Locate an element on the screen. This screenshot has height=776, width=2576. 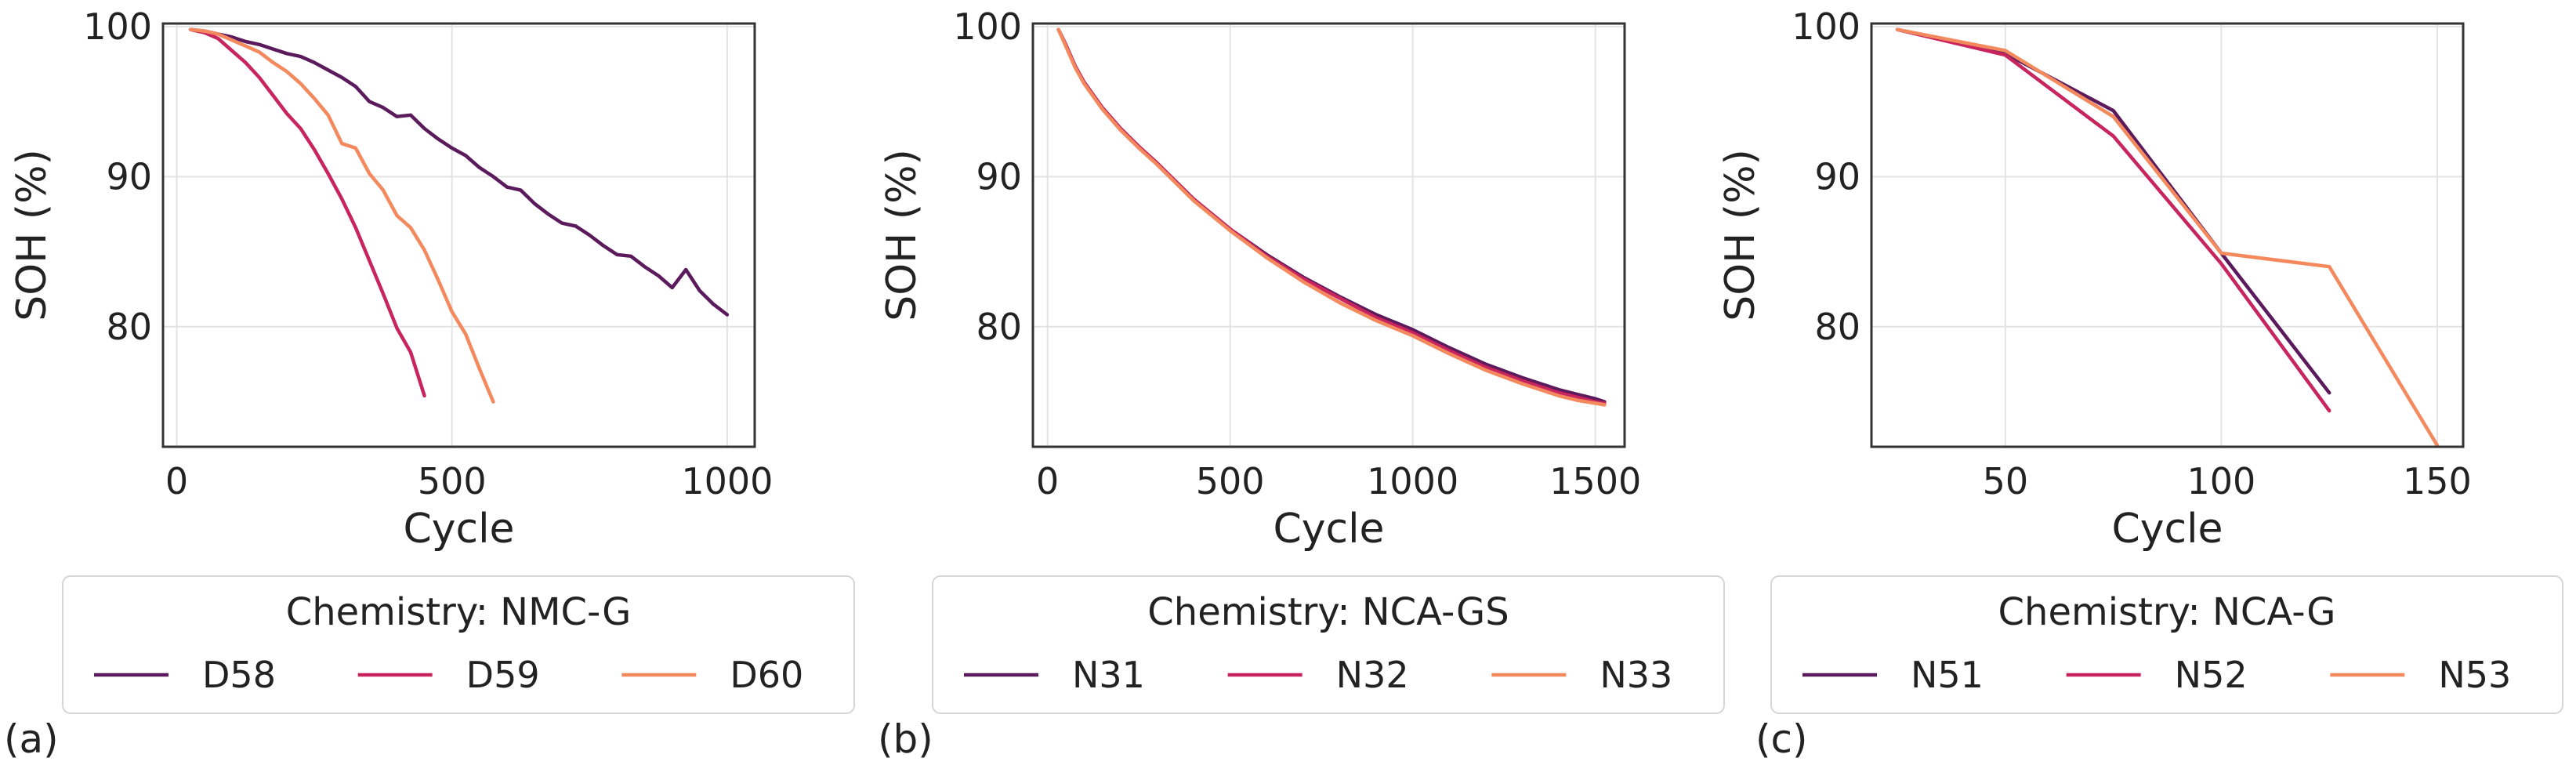
legend-entry-D59: D59 is located at coordinates (503, 675).